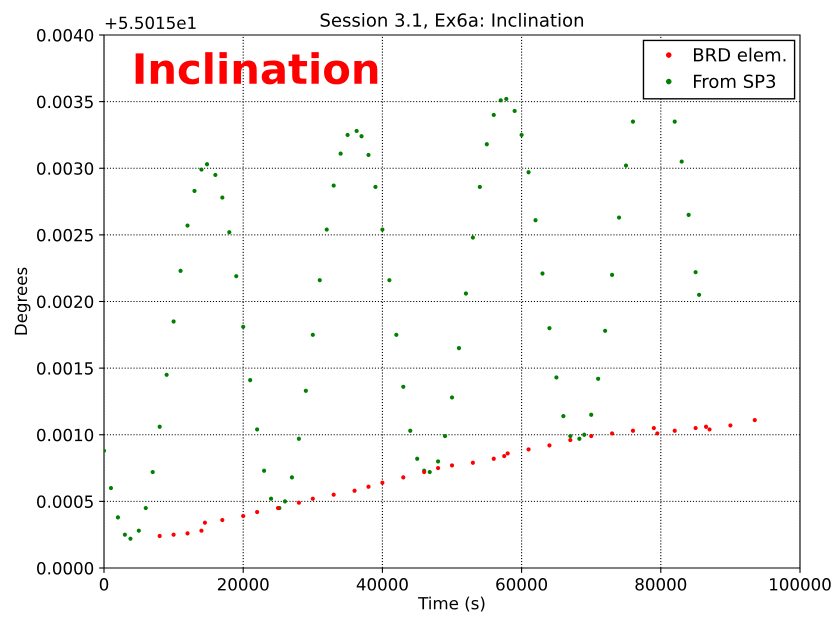 The height and width of the screenshot is (620, 836). What do you see at coordinates (65, 35) in the screenshot?
I see `y-tick-label: 0.0040` at bounding box center [65, 35].